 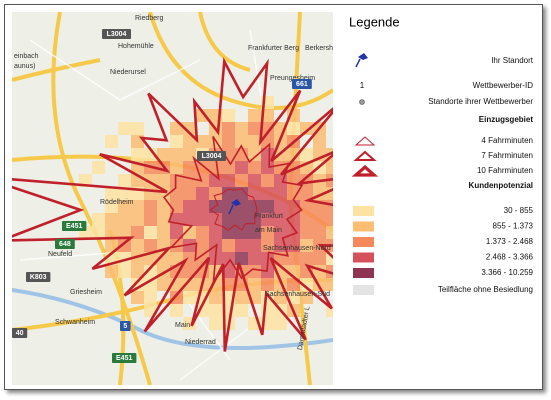 I want to click on place-label: einbach, so click(x=26, y=56).